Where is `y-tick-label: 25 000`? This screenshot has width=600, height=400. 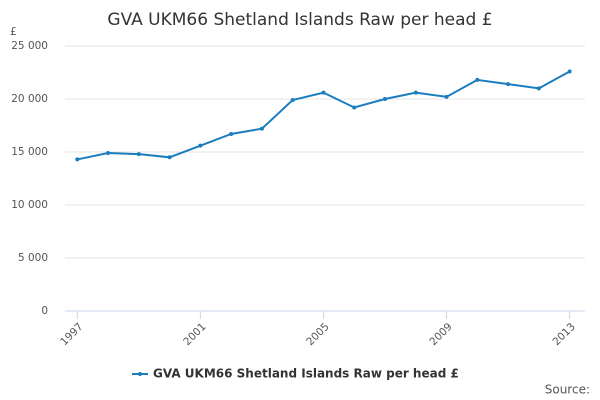
y-tick-label: 25 000 is located at coordinates (29, 46).